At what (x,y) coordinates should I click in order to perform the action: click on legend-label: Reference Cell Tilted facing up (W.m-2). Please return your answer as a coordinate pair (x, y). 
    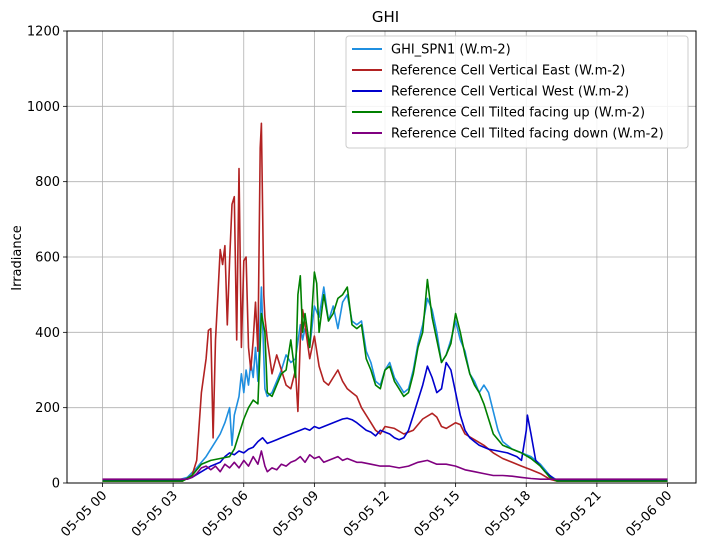
    Looking at the image, I should click on (518, 113).